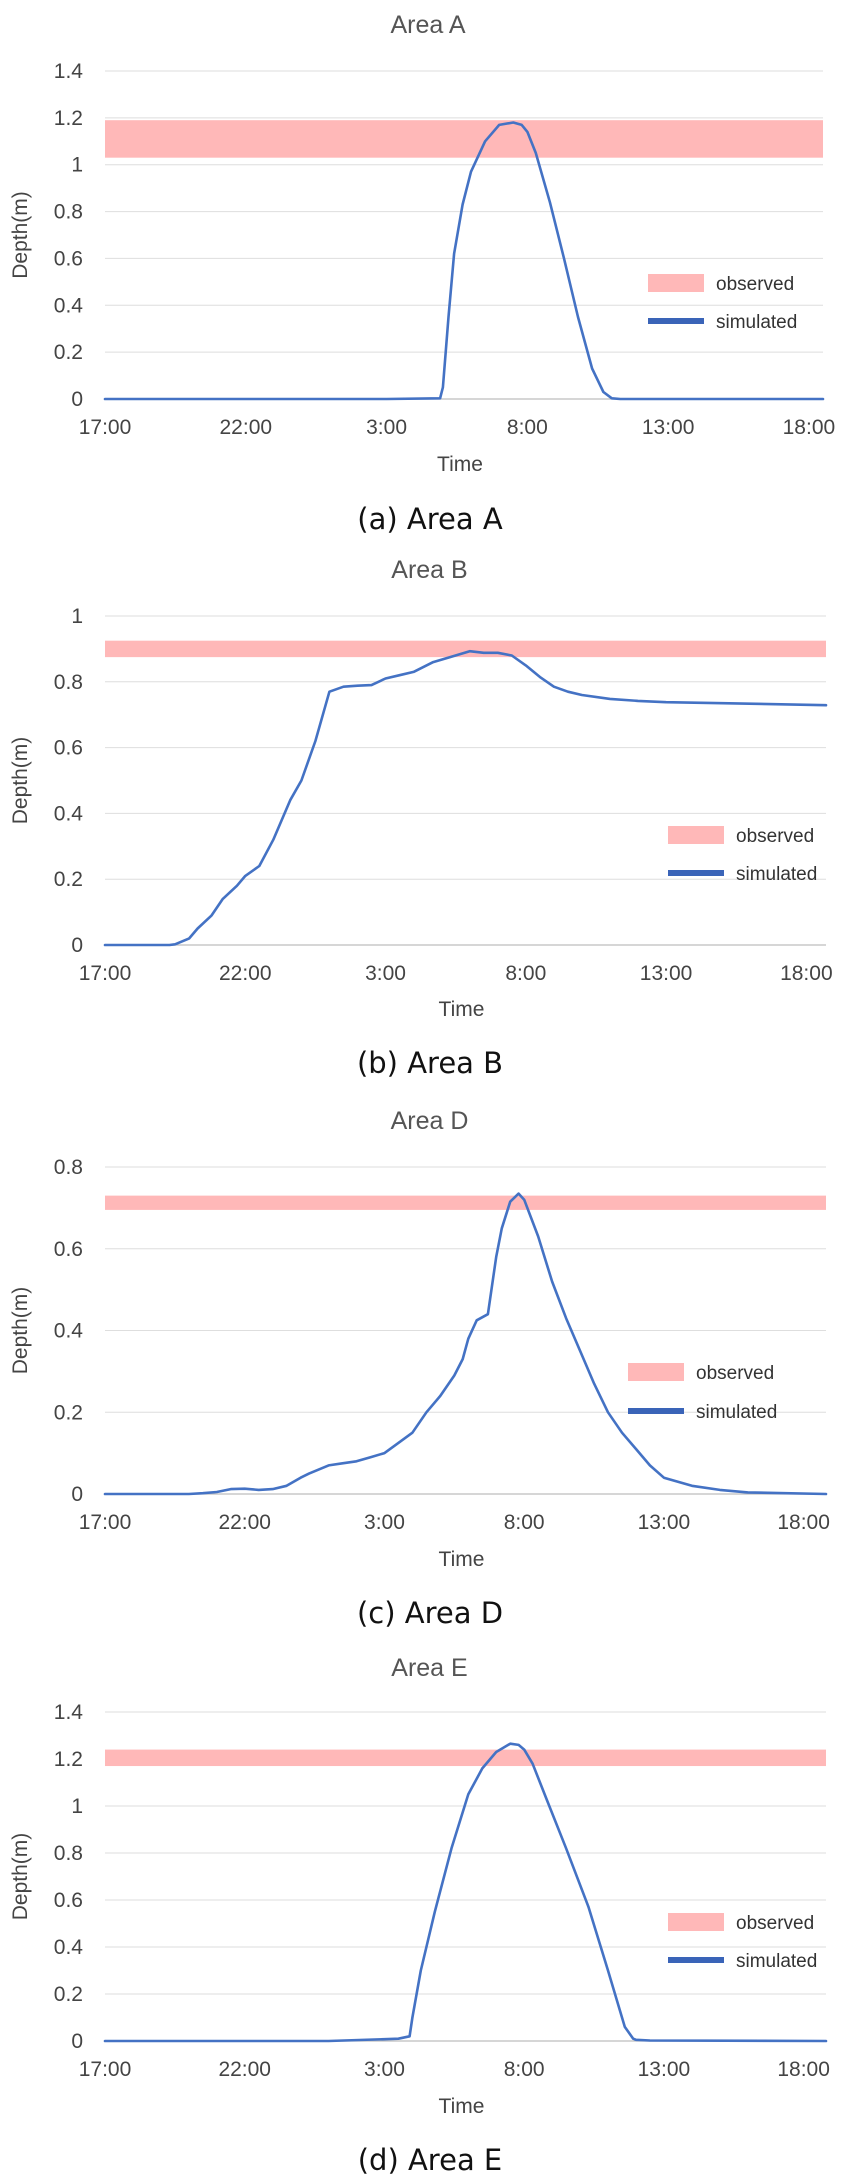  Describe the element at coordinates (430, 1613) in the screenshot. I see `figure-caption: (c) Area D` at that location.